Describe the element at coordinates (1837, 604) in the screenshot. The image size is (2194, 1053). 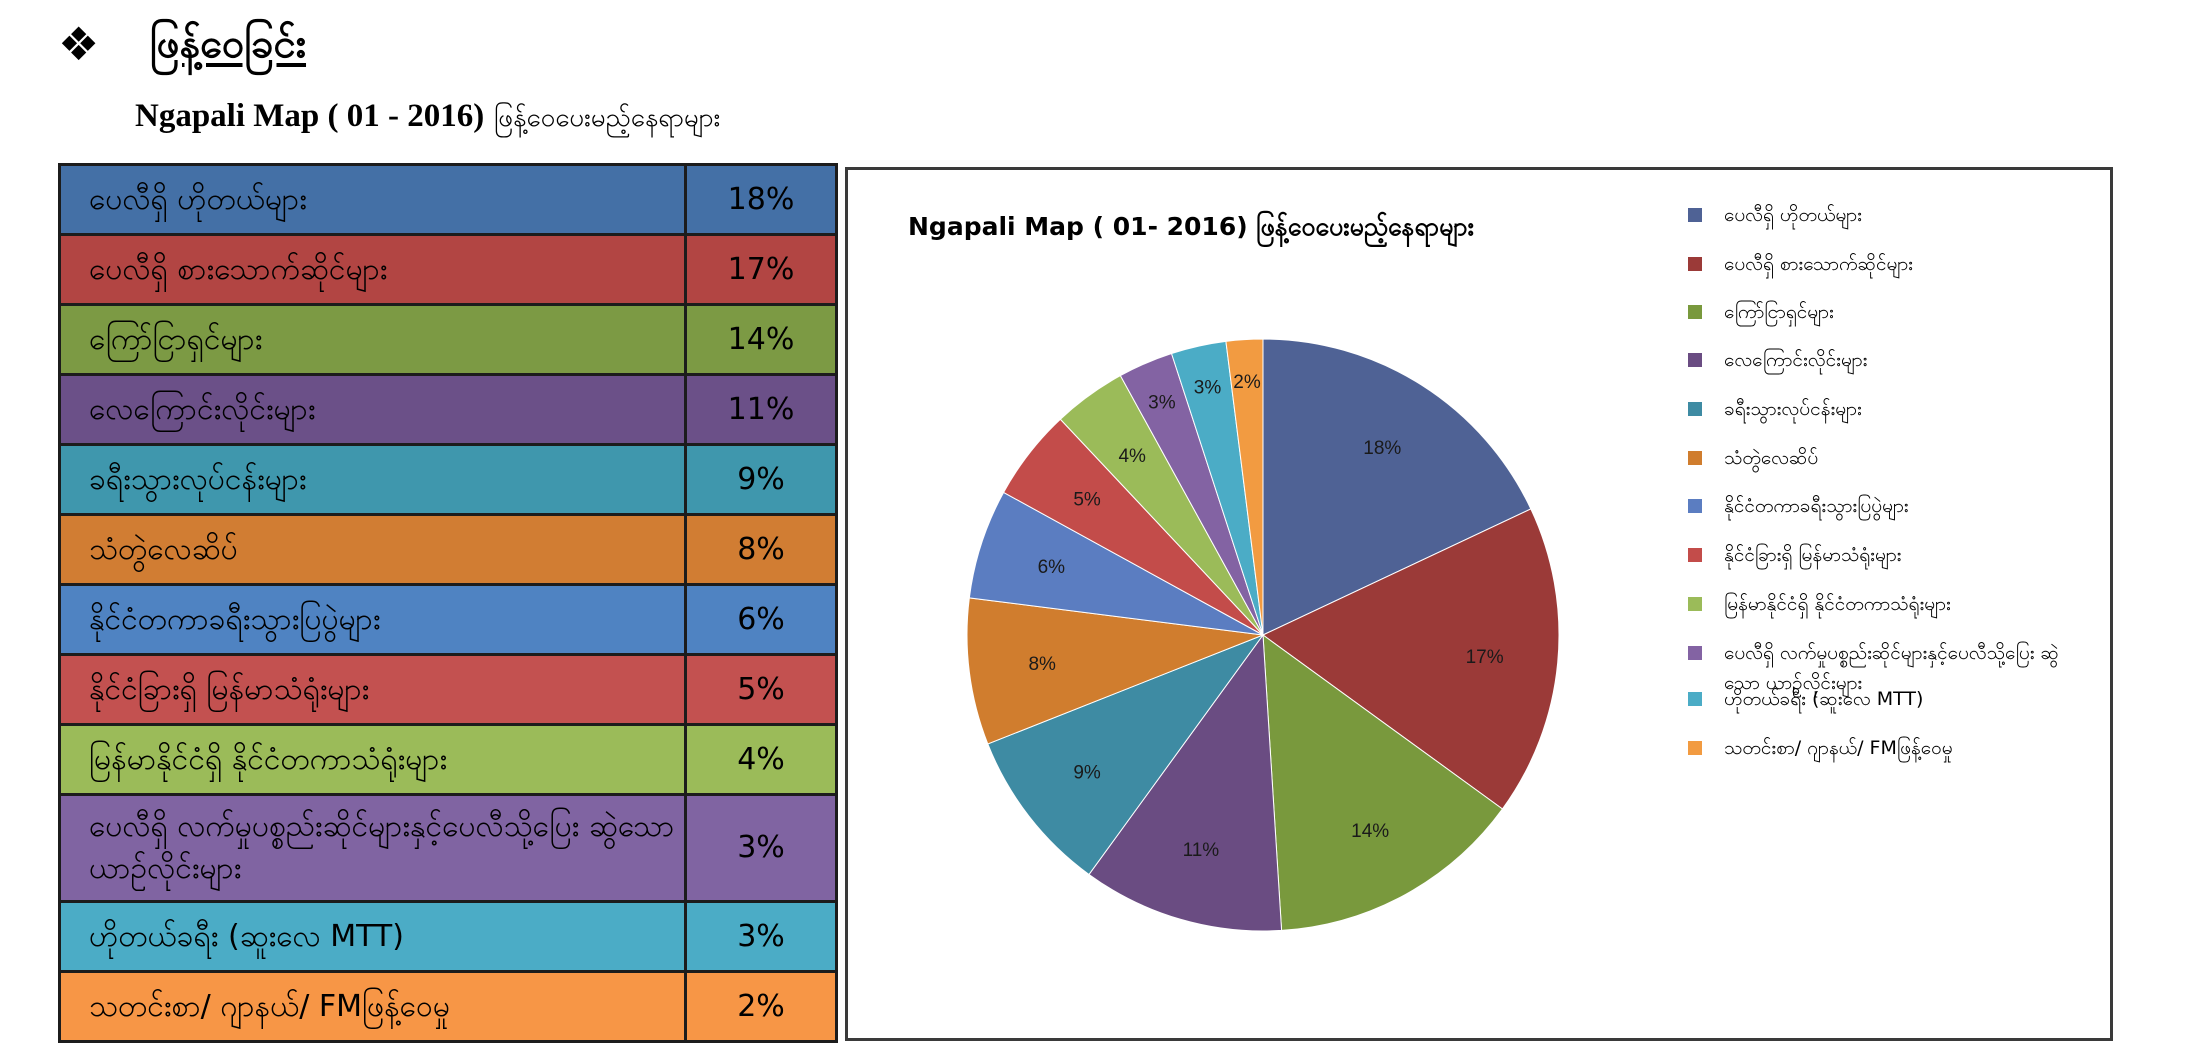
I see `legend-label: မြန်မာနိုင်ငံရှိ နိုင်ငံတကာသံရုံးများ` at that location.